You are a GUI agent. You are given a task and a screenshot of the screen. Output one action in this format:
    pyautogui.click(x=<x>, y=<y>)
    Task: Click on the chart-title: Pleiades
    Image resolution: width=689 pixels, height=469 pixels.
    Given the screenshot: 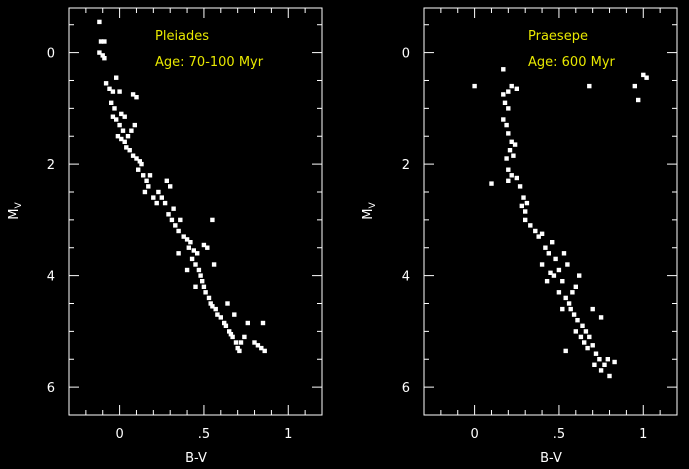 What is the action you would take?
    pyautogui.click(x=182, y=36)
    